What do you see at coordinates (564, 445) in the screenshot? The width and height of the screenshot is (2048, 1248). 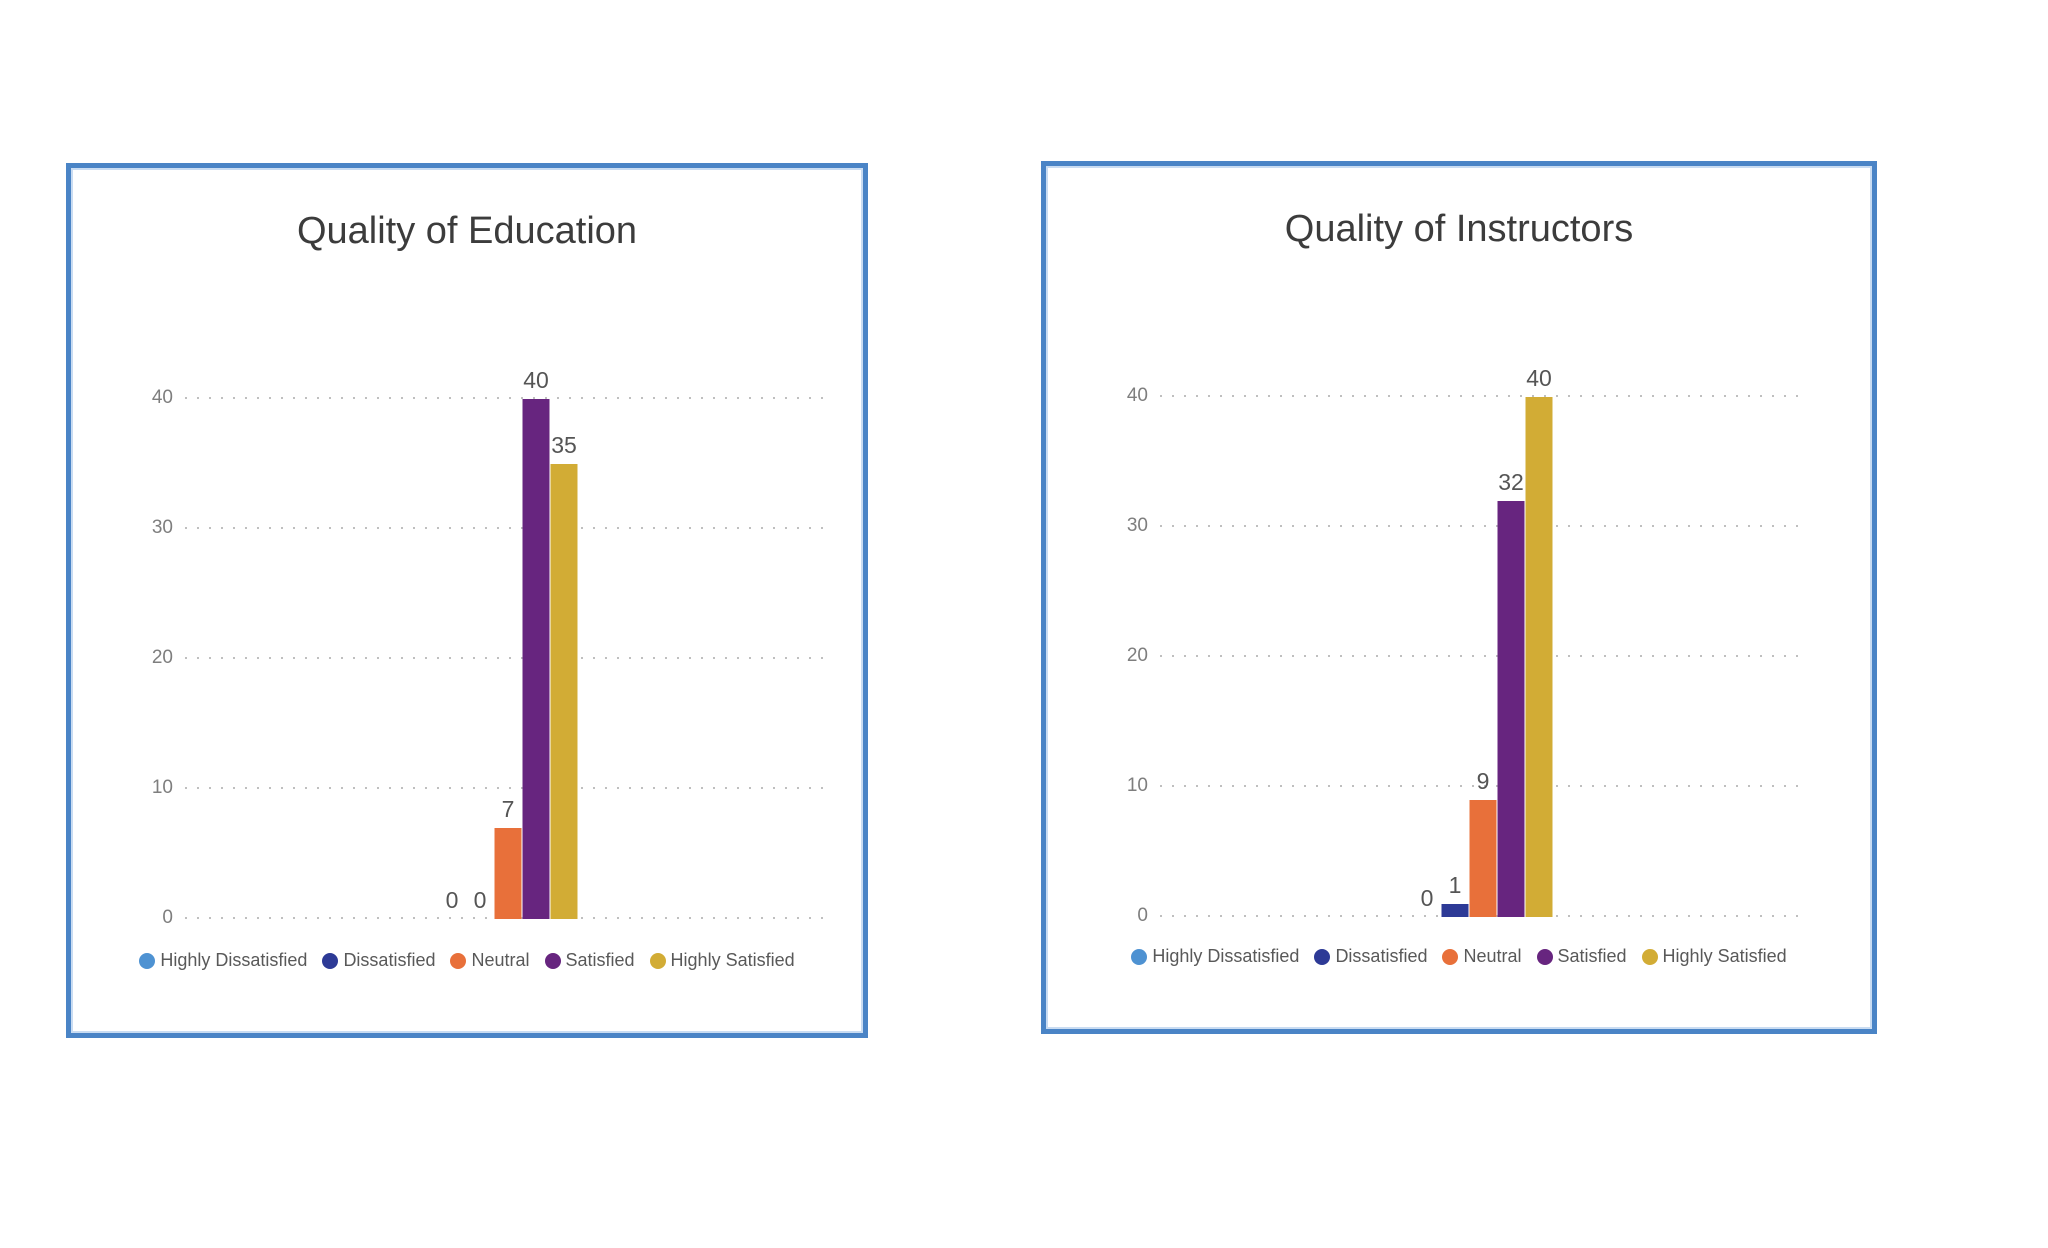 I see `data-label: 35` at bounding box center [564, 445].